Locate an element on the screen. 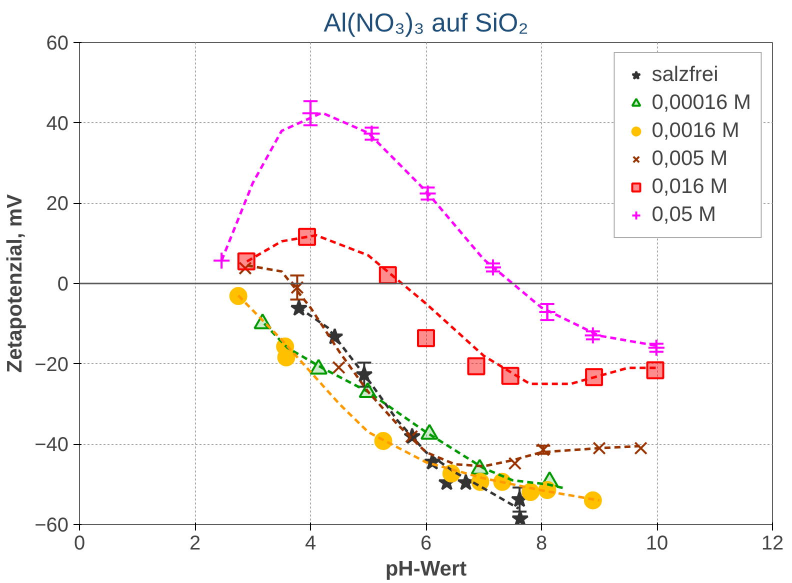 Image resolution: width=792 pixels, height=583 pixels. chart-title: Al(NO₃)₃ auf SiO₂ is located at coordinates (426, 23).